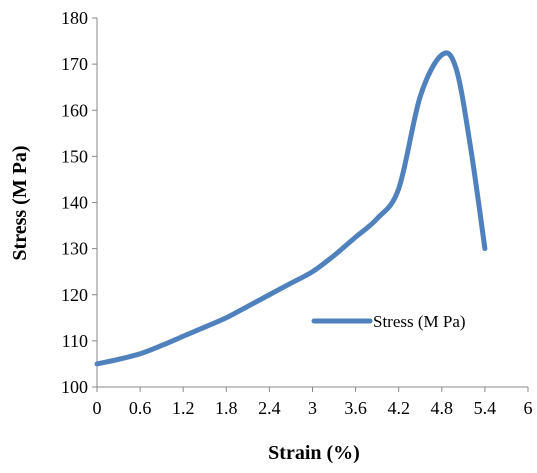 This screenshot has height=473, width=537. What do you see at coordinates (74, 203) in the screenshot?
I see `y-tick-label: 140` at bounding box center [74, 203].